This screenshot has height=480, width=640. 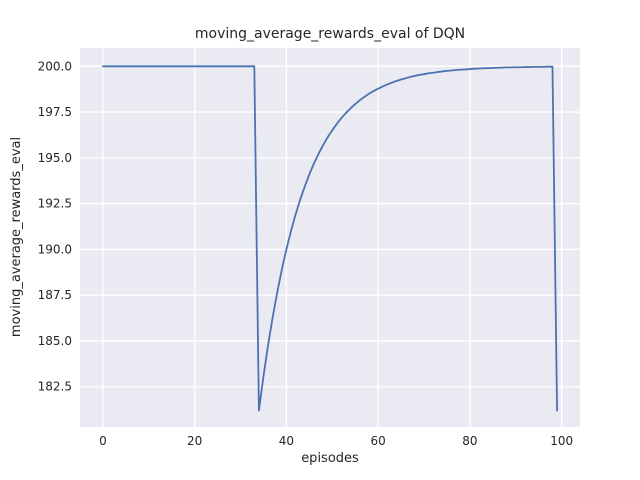 I want to click on x-tick-label: 40, so click(x=286, y=441).